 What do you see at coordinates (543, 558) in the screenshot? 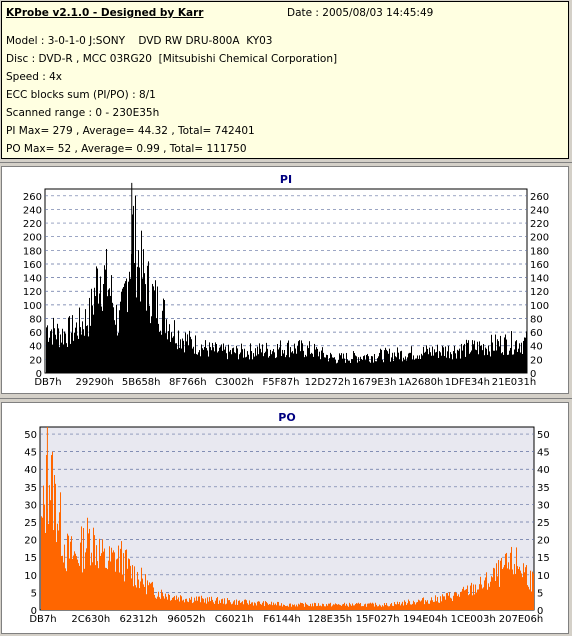
I see `y-tick-label-right: 15` at bounding box center [543, 558].